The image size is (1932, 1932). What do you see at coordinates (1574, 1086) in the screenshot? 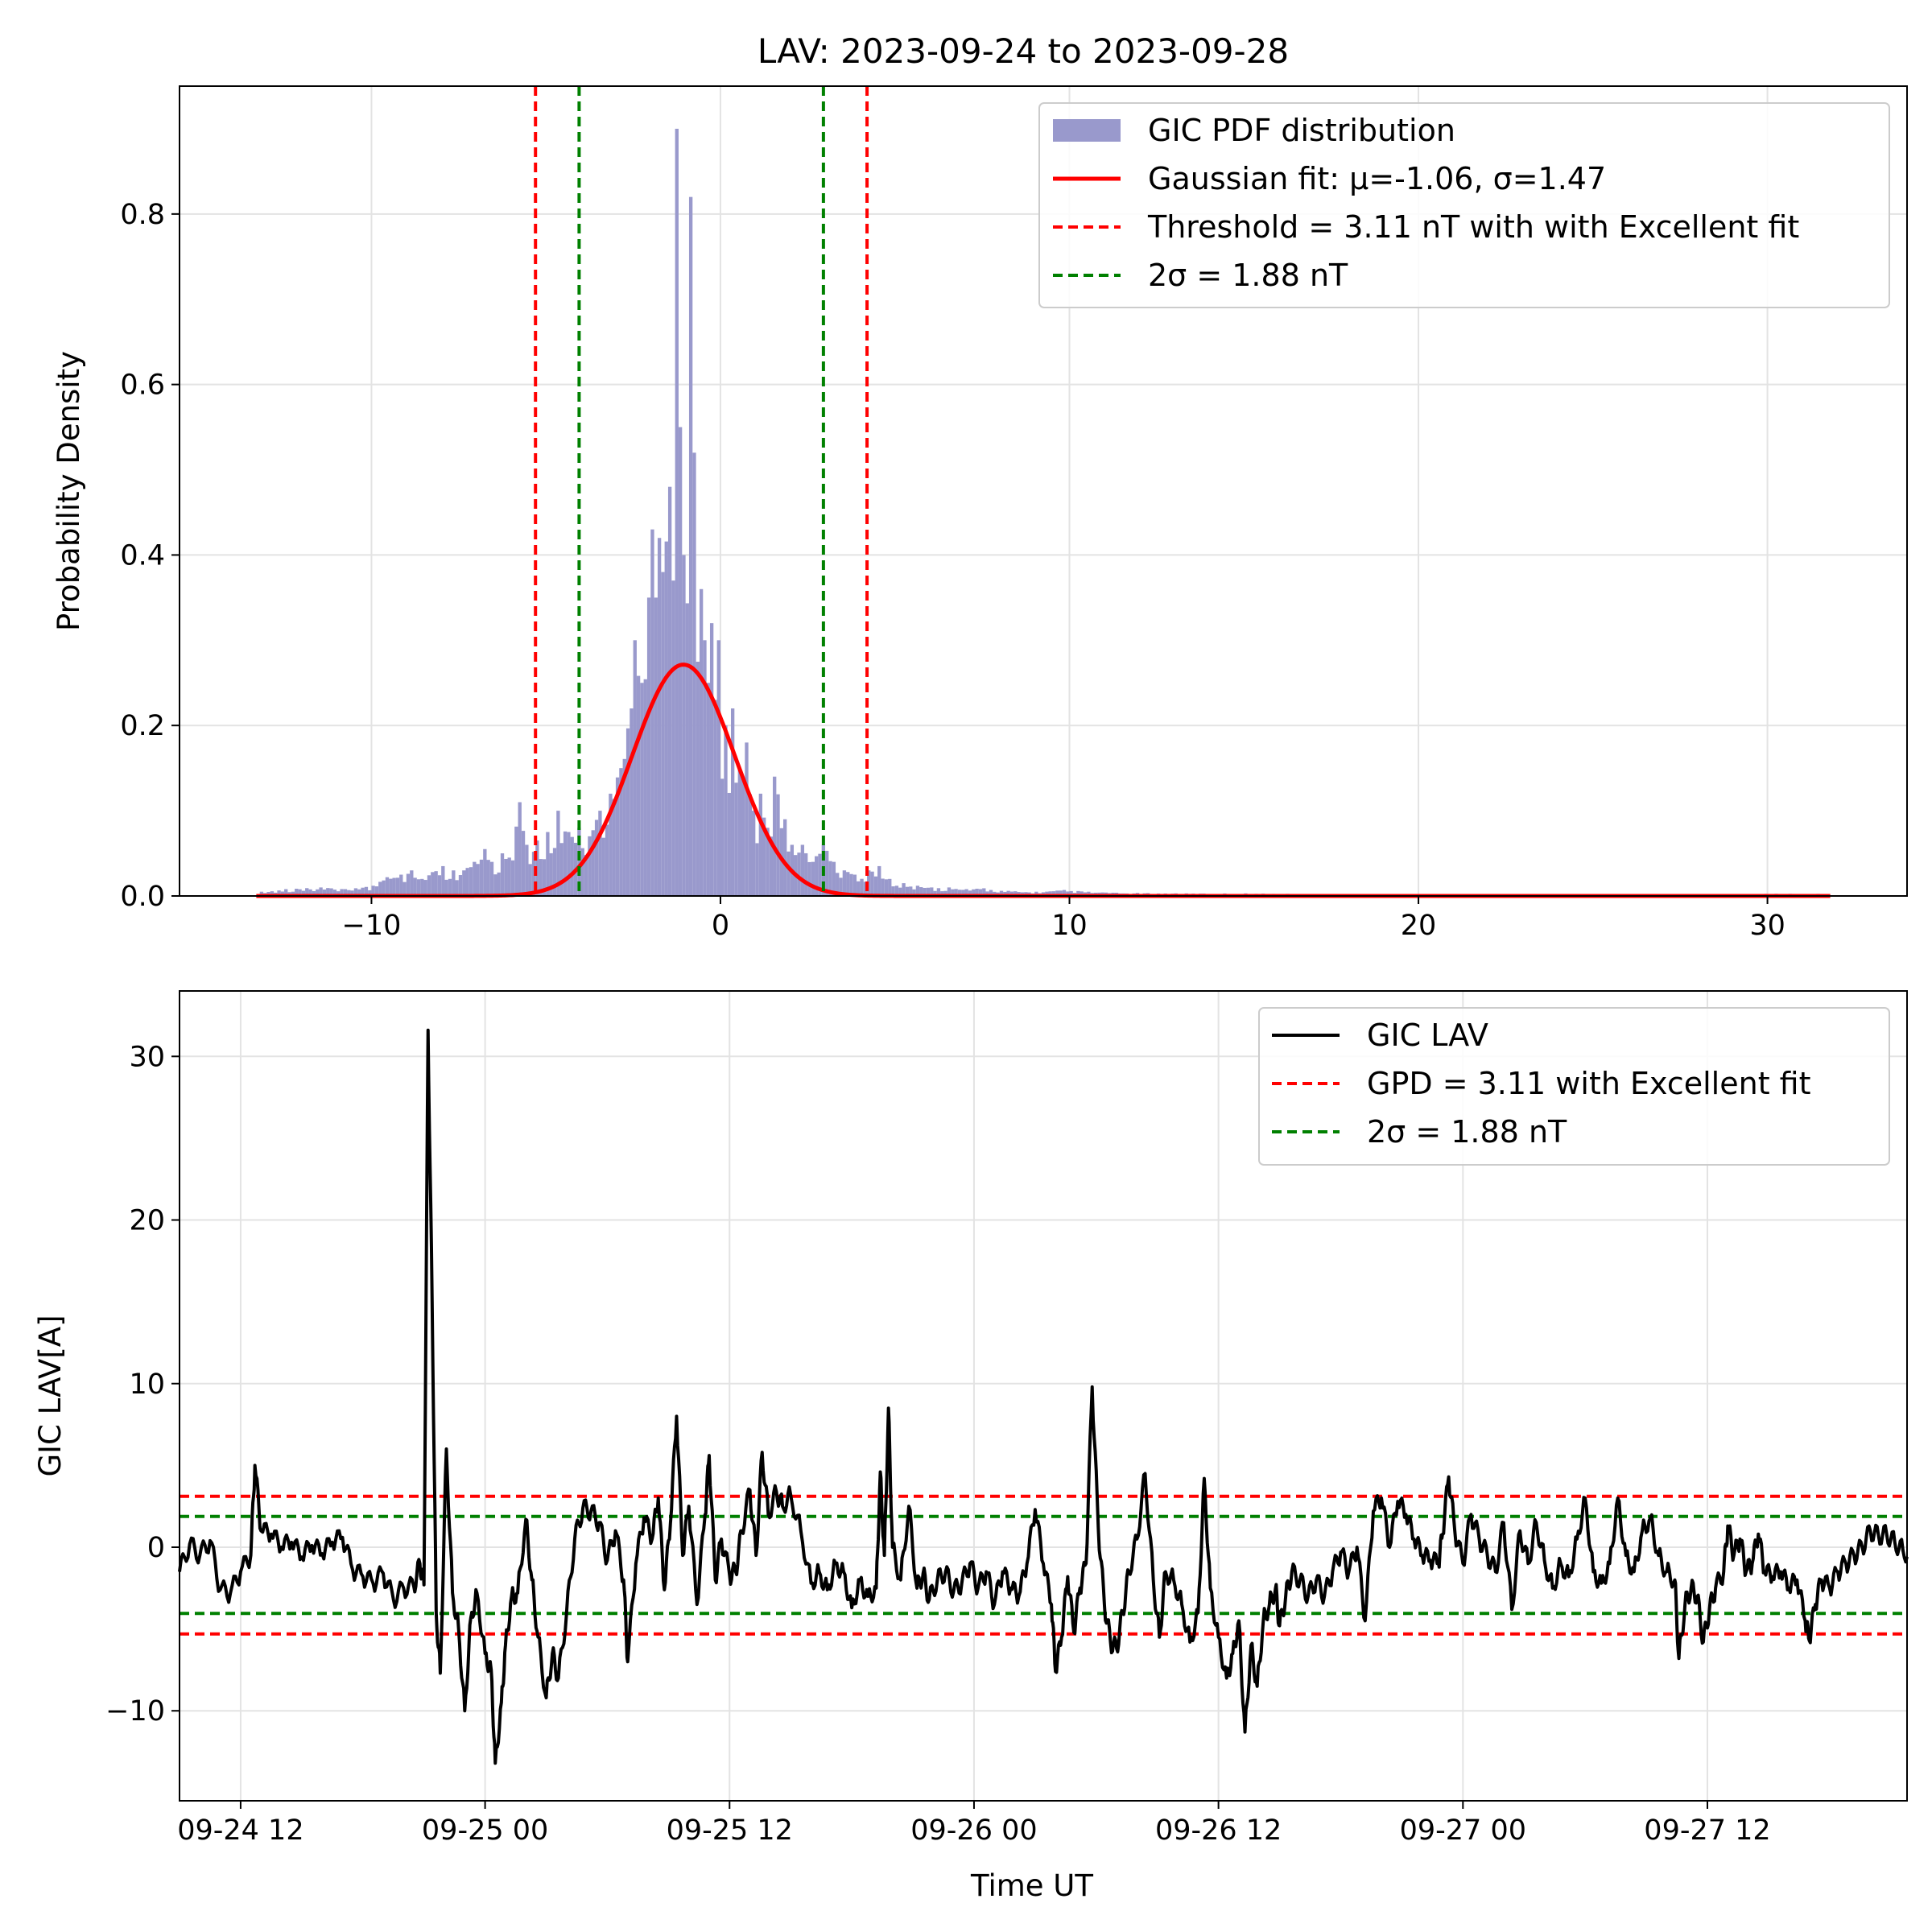
I see `bottom-legend-box` at bounding box center [1574, 1086].